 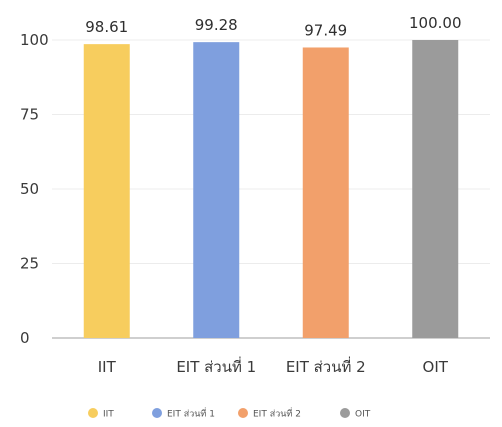 What do you see at coordinates (436, 367) in the screenshot?
I see `x-tick-label: OIT` at bounding box center [436, 367].